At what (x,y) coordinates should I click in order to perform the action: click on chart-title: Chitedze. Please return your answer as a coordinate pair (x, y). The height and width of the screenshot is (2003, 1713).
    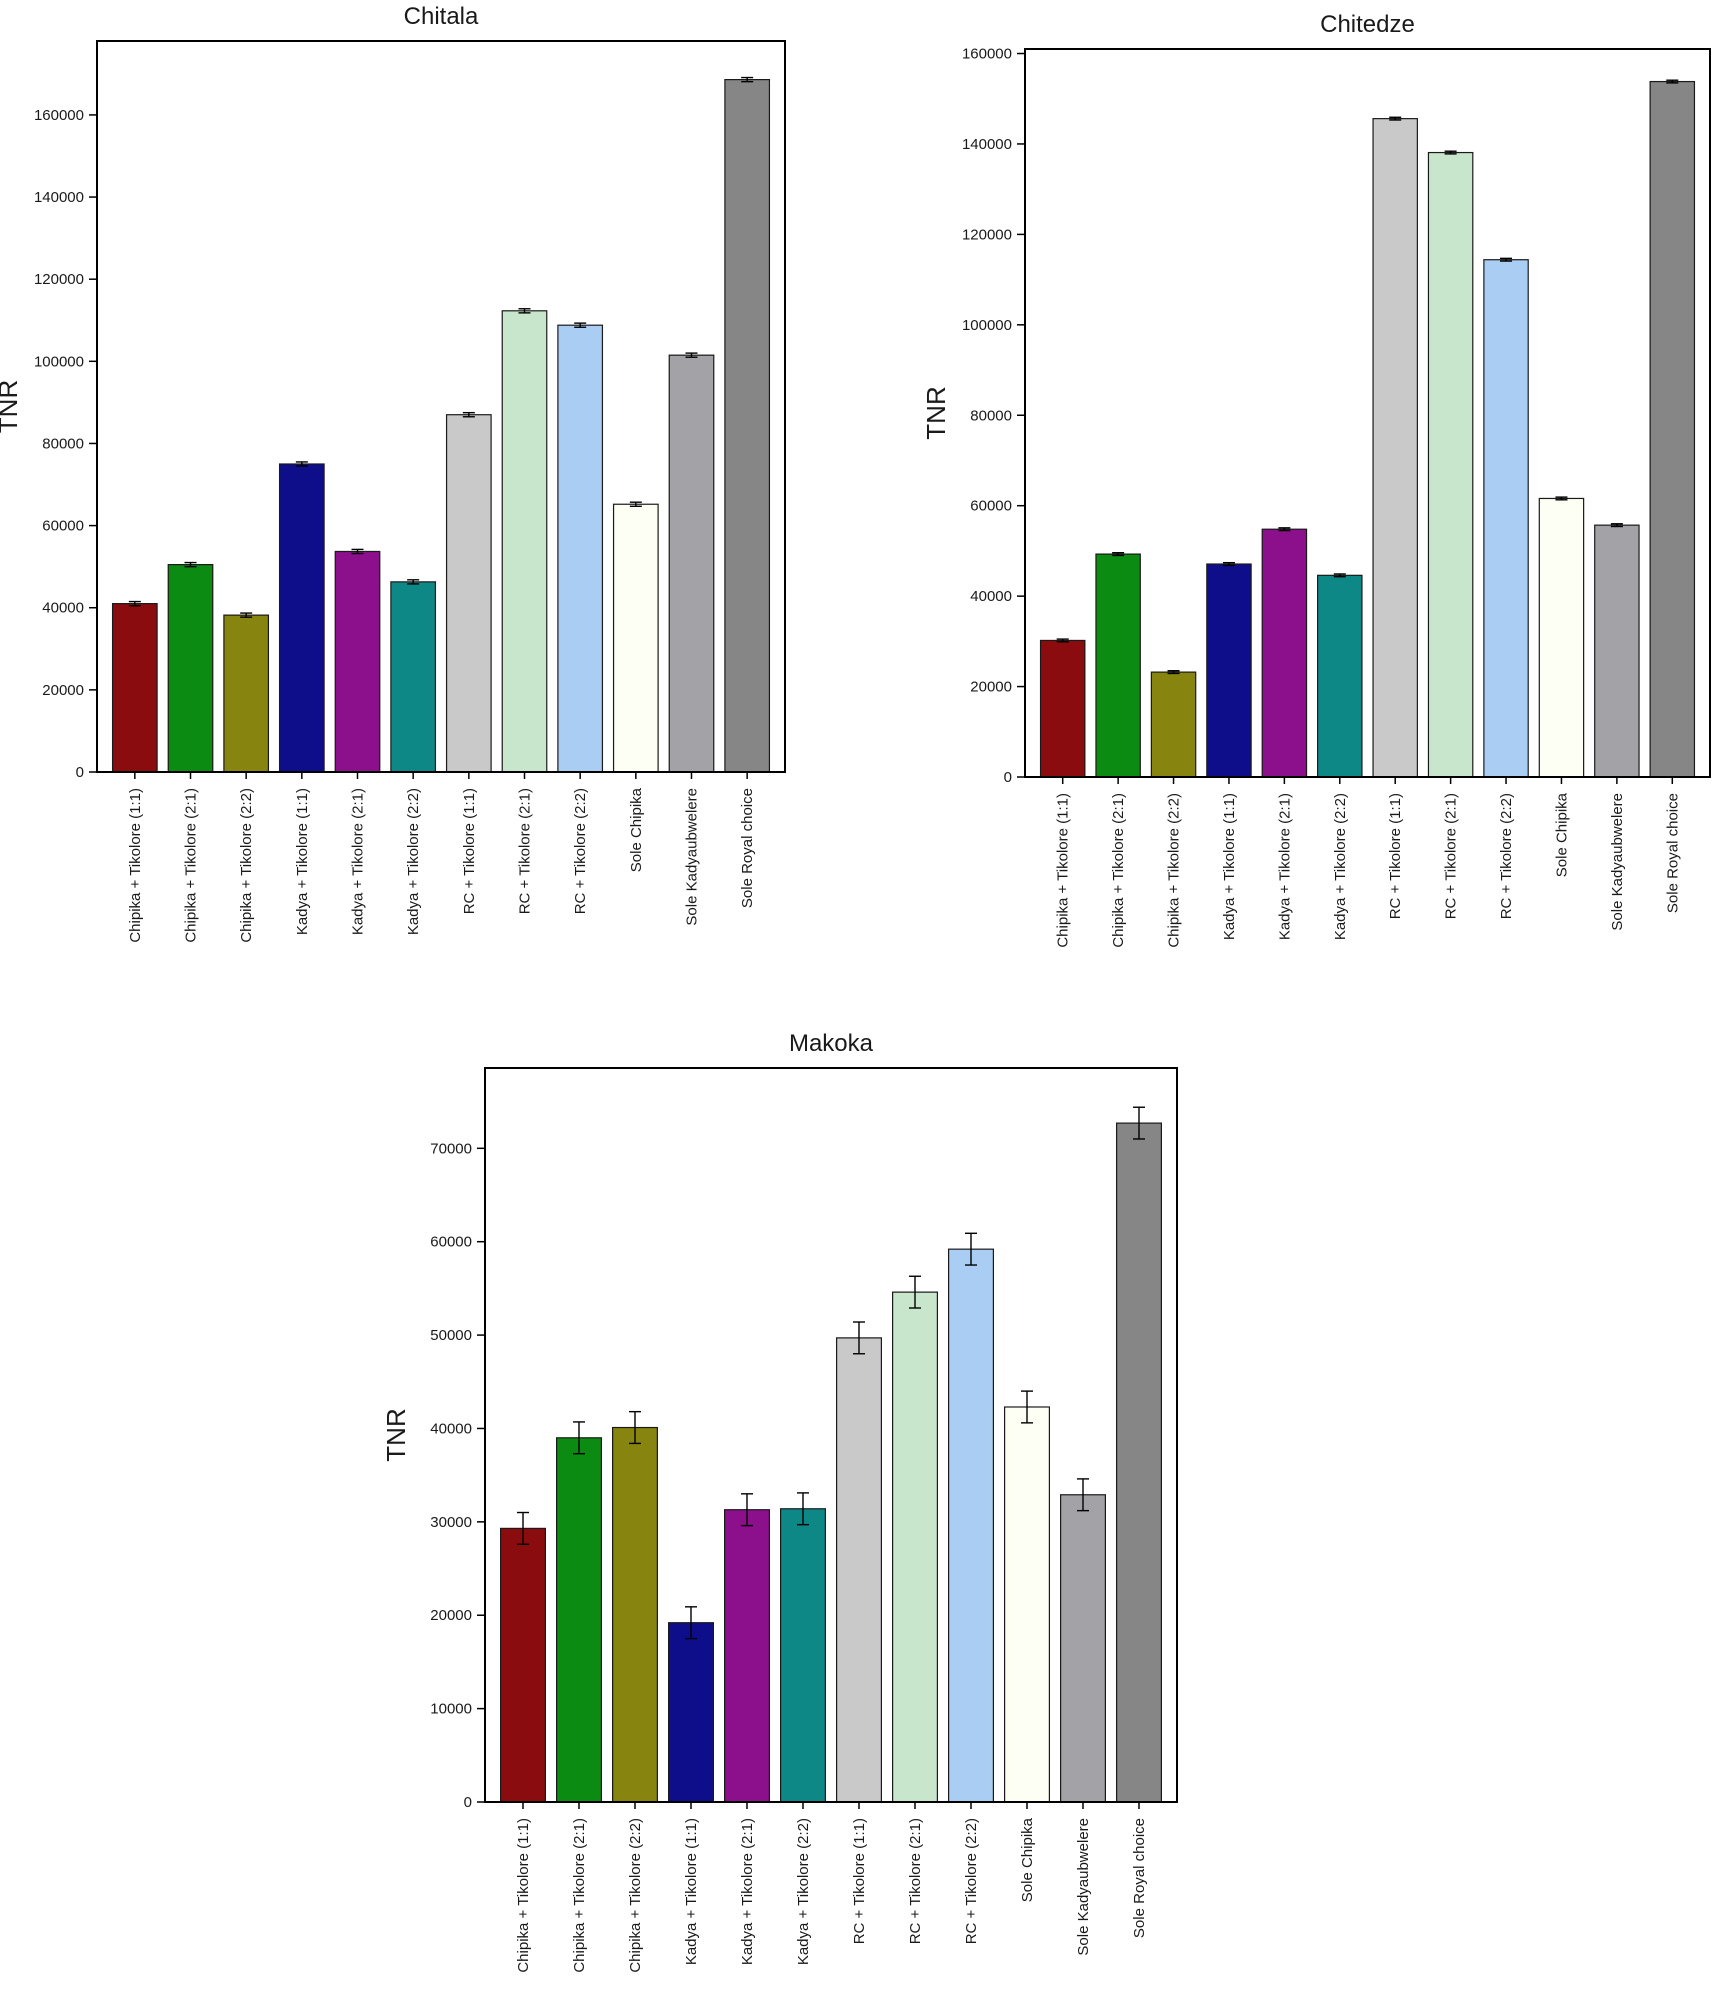
    Looking at the image, I should click on (1367, 24).